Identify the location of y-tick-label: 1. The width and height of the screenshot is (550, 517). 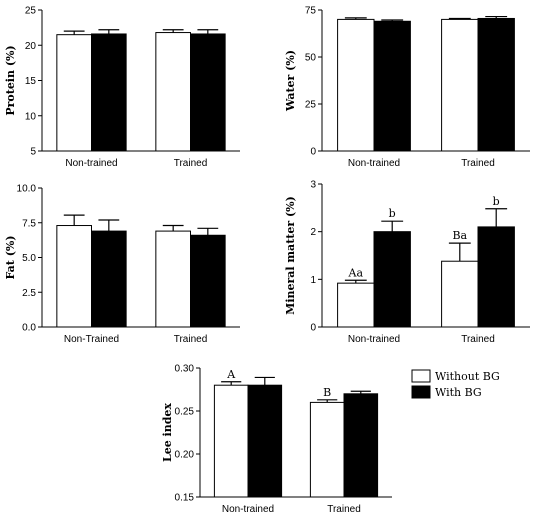
(313, 280).